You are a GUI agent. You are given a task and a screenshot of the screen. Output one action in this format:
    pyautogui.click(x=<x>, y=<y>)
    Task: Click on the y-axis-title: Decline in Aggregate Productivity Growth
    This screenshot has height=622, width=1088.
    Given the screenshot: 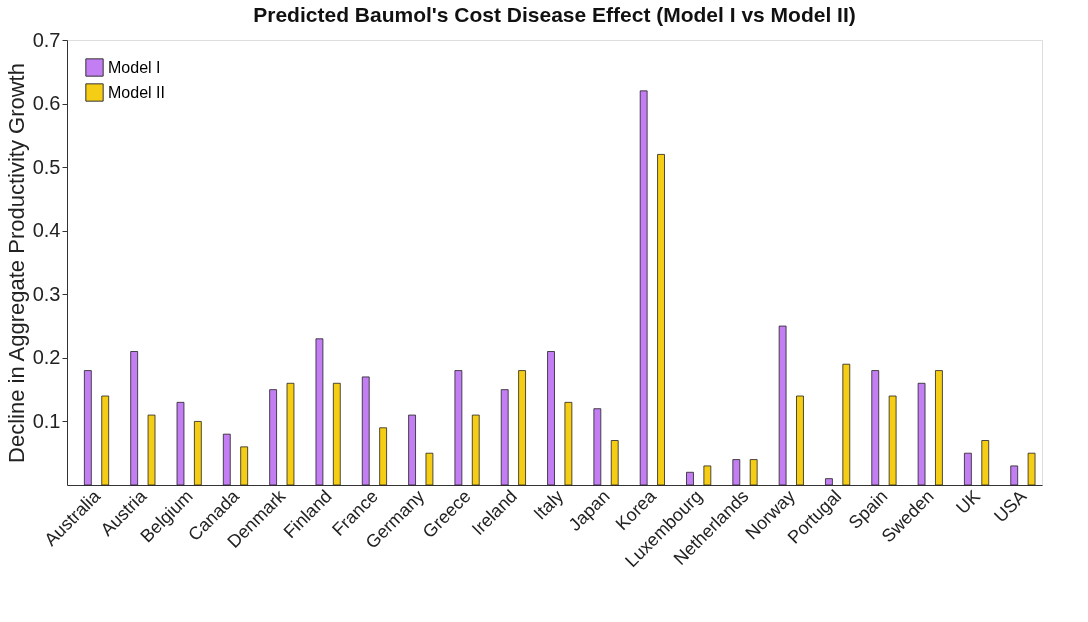 What is the action you would take?
    pyautogui.click(x=16, y=263)
    